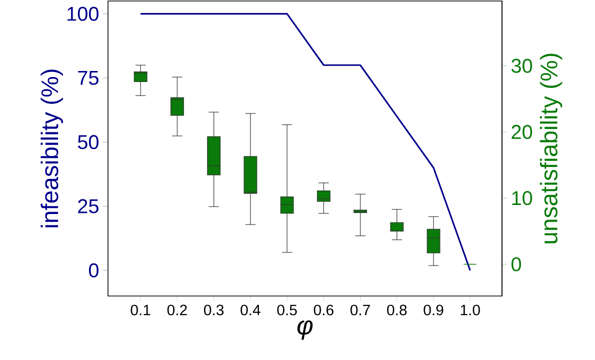 This screenshot has width=595, height=360. Describe the element at coordinates (522, 132) in the screenshot. I see `y2-tick-label: 20` at that location.